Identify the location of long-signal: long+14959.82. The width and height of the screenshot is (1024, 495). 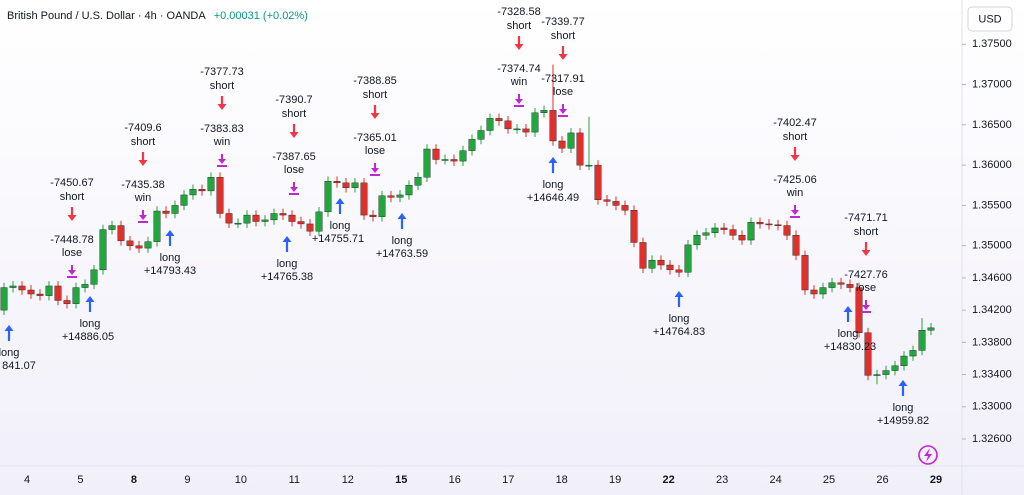
(903, 403).